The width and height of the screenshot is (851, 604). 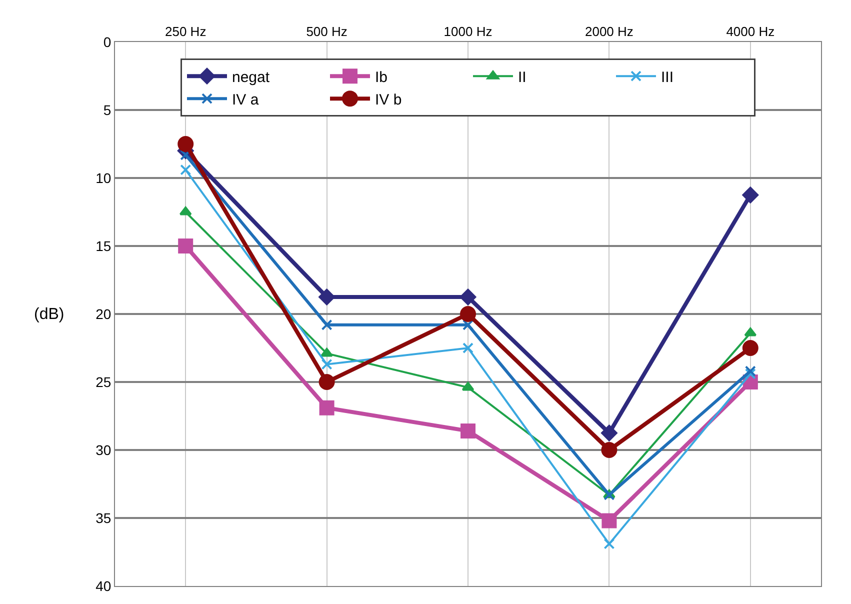 I want to click on y-tick-label: 30, so click(x=104, y=450).